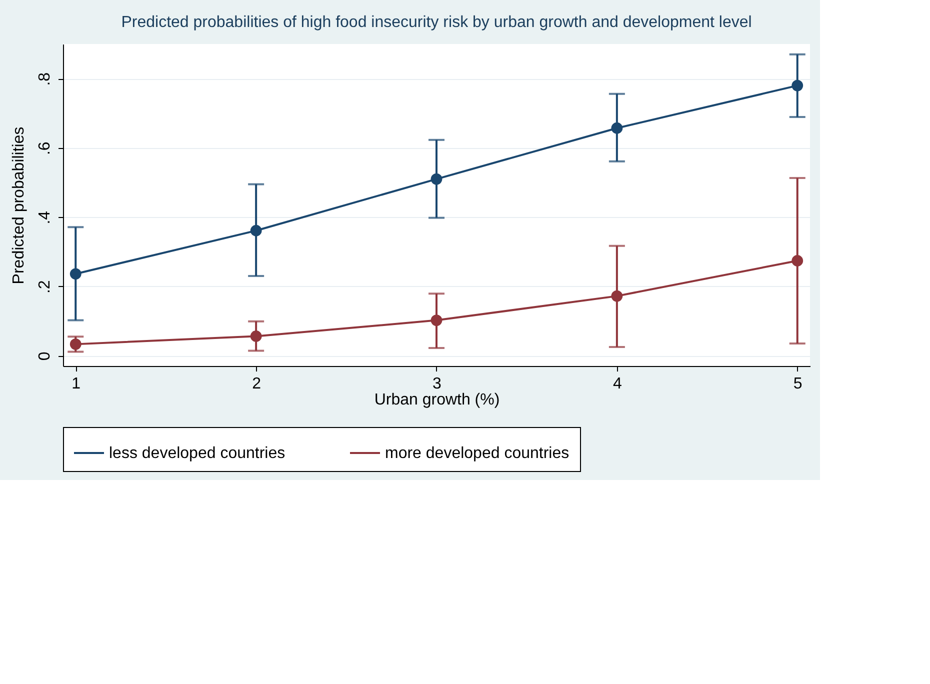 The width and height of the screenshot is (930, 684). What do you see at coordinates (437, 400) in the screenshot?
I see `x-axis-title: Urban growth (%)` at bounding box center [437, 400].